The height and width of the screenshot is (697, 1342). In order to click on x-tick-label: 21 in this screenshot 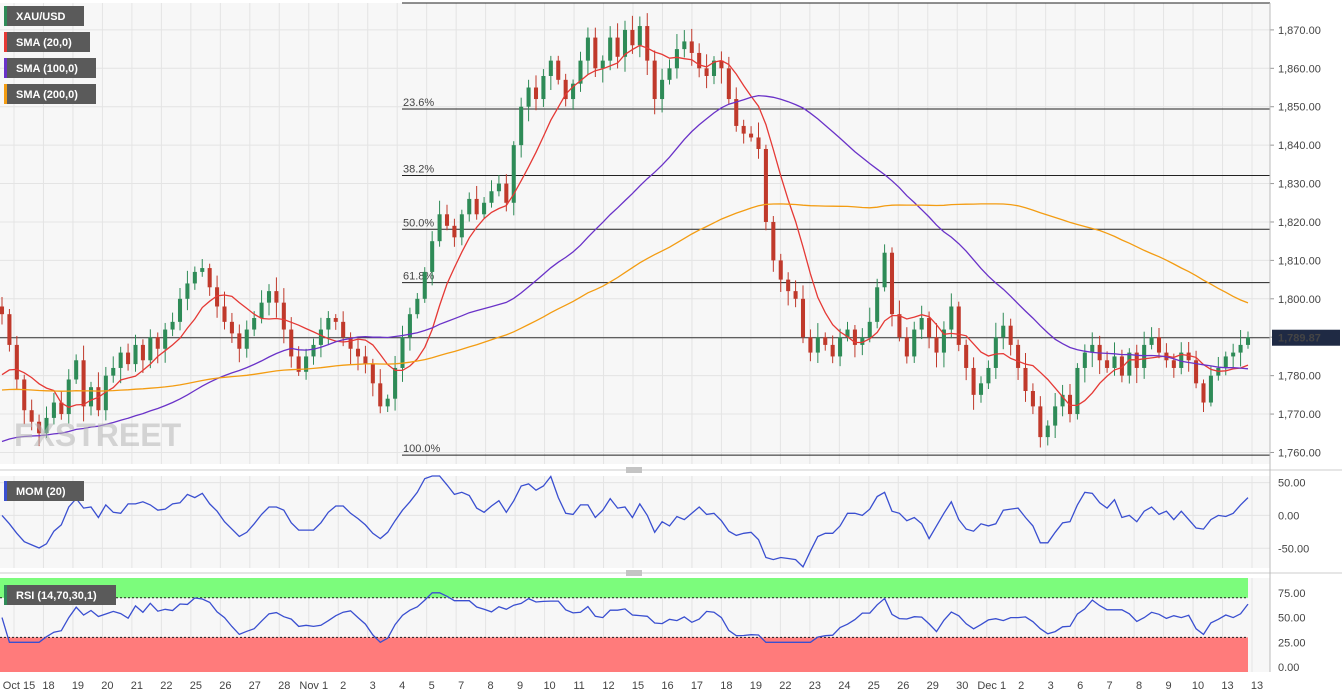, I will do `click(137, 686)`.